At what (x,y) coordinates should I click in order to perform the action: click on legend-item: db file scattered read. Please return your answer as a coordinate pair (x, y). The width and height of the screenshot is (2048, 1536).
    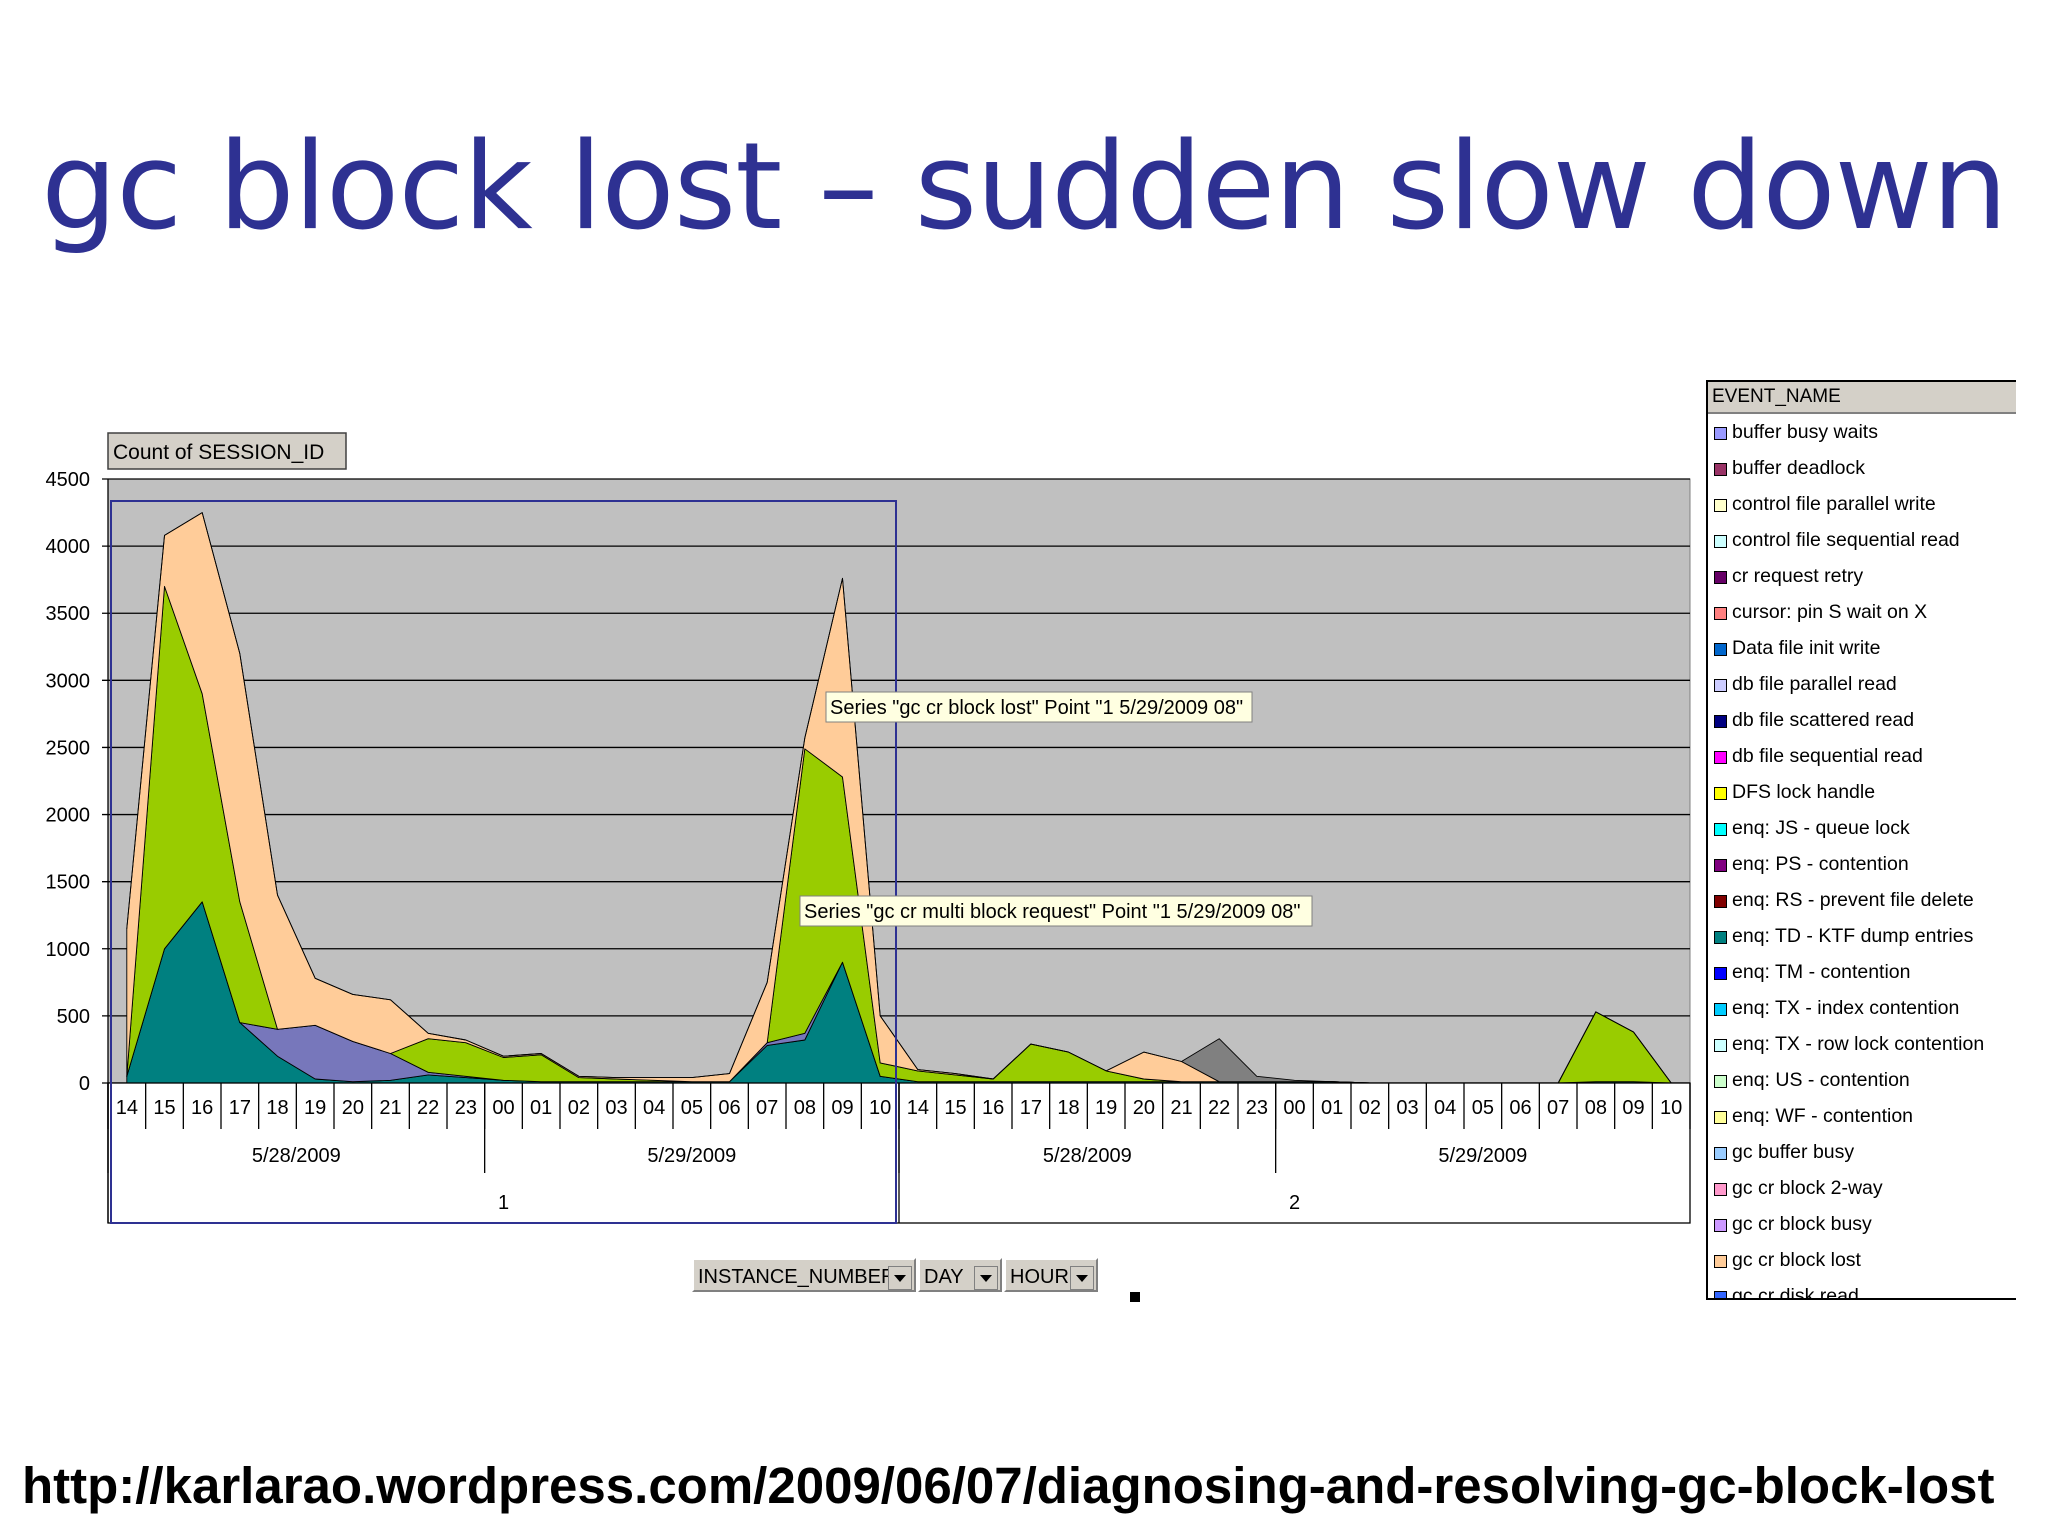
    Looking at the image, I should click on (1862, 720).